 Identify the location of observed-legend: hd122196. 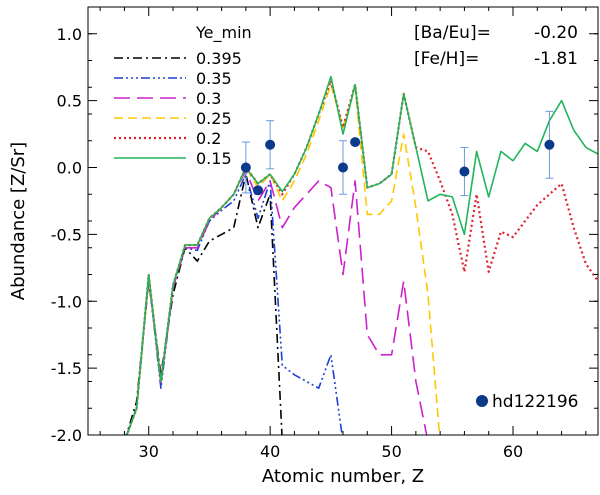
(527, 402).